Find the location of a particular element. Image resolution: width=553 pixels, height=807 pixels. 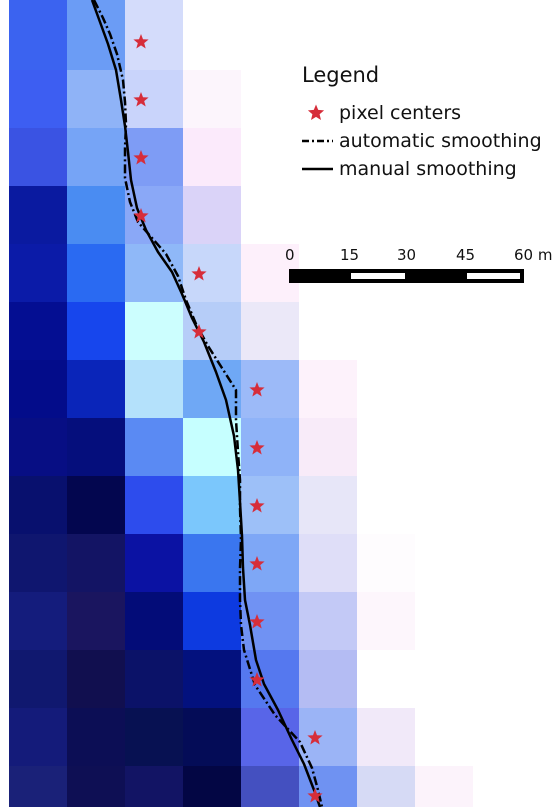

scale-label-60m: 60 m is located at coordinates (533, 255).